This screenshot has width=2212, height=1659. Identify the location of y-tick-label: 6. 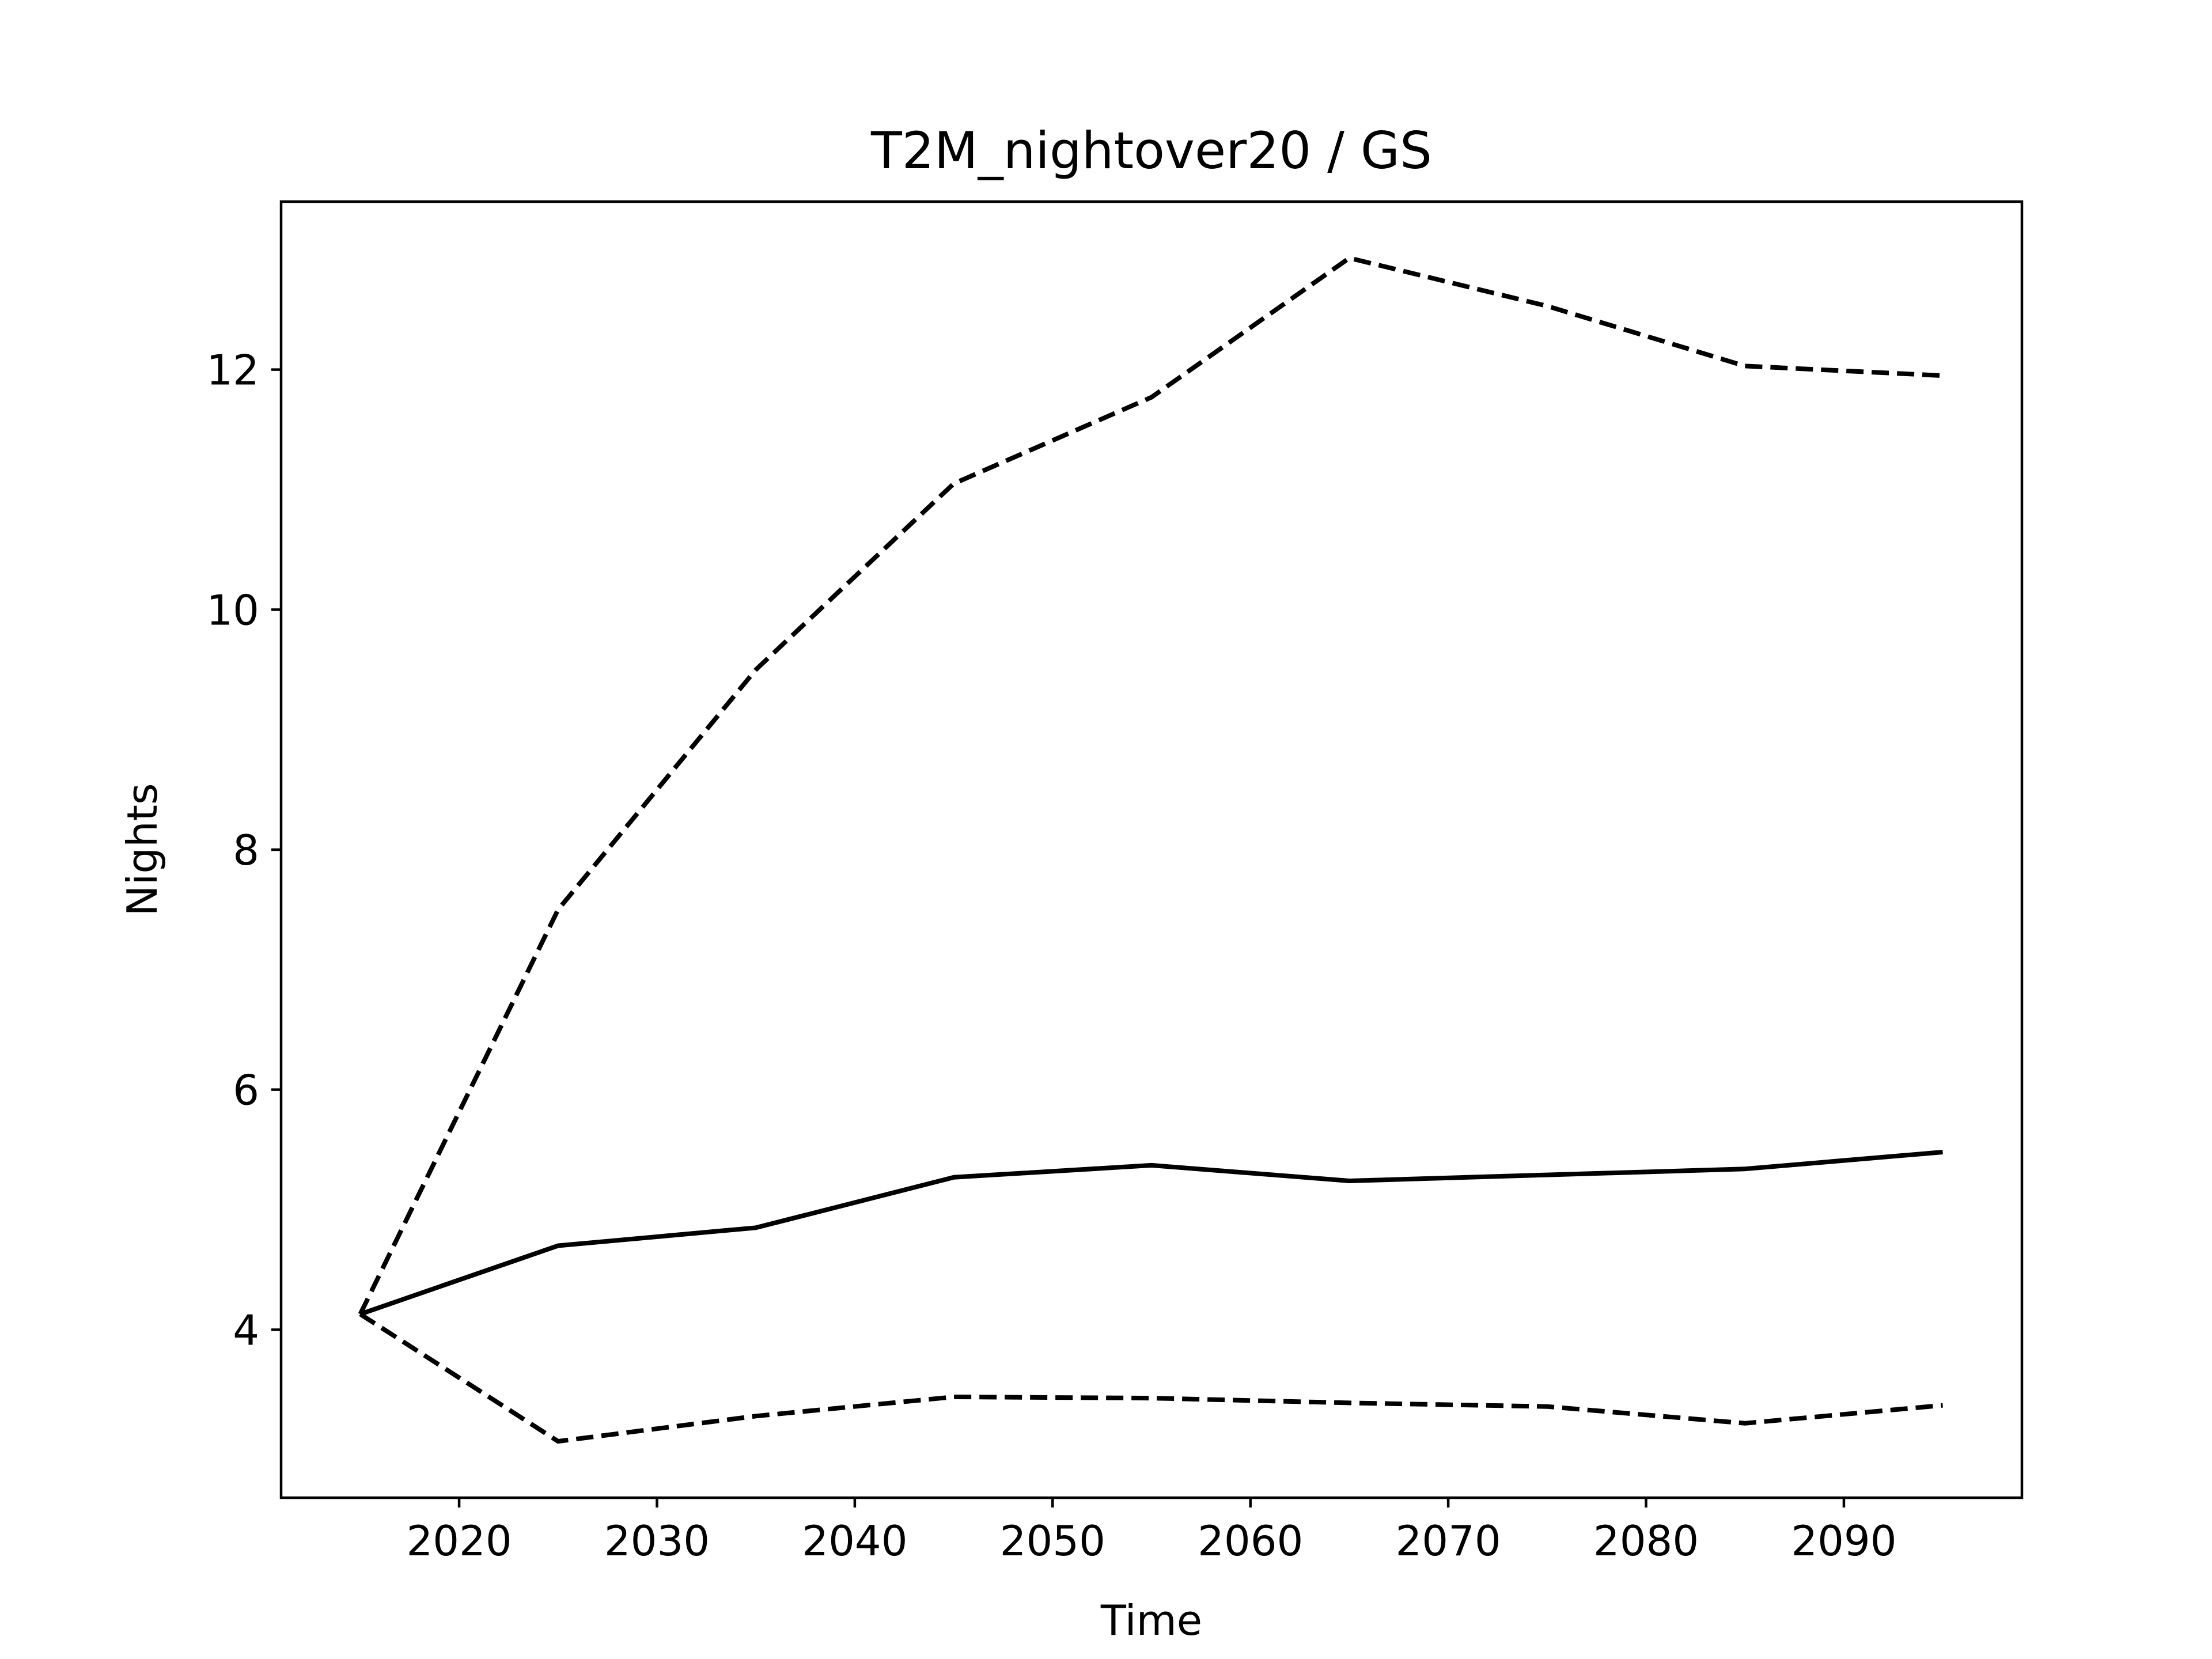
(246, 1090).